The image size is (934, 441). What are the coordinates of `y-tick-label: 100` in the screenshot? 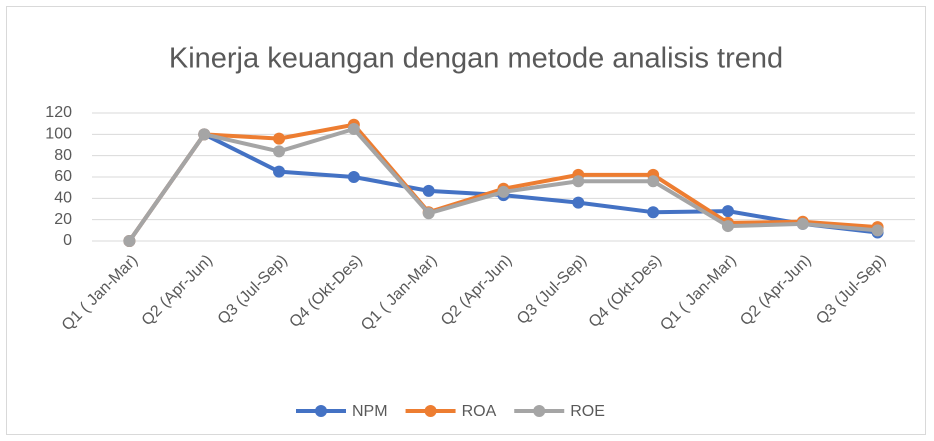 It's located at (58, 134).